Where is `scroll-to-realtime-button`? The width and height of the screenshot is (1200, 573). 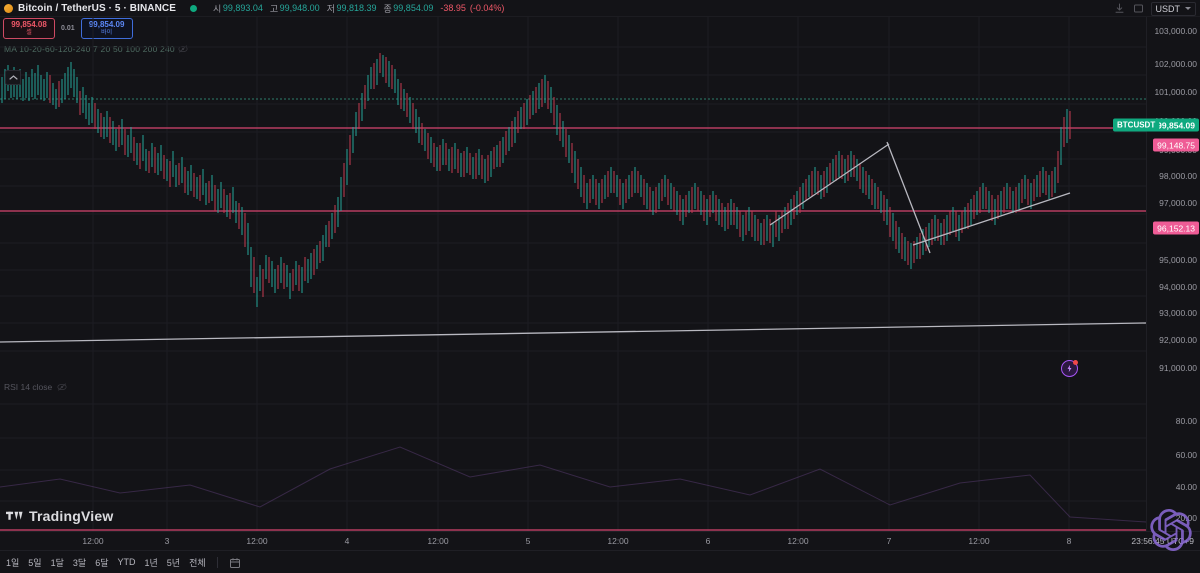 scroll-to-realtime-button is located at coordinates (13, 77).